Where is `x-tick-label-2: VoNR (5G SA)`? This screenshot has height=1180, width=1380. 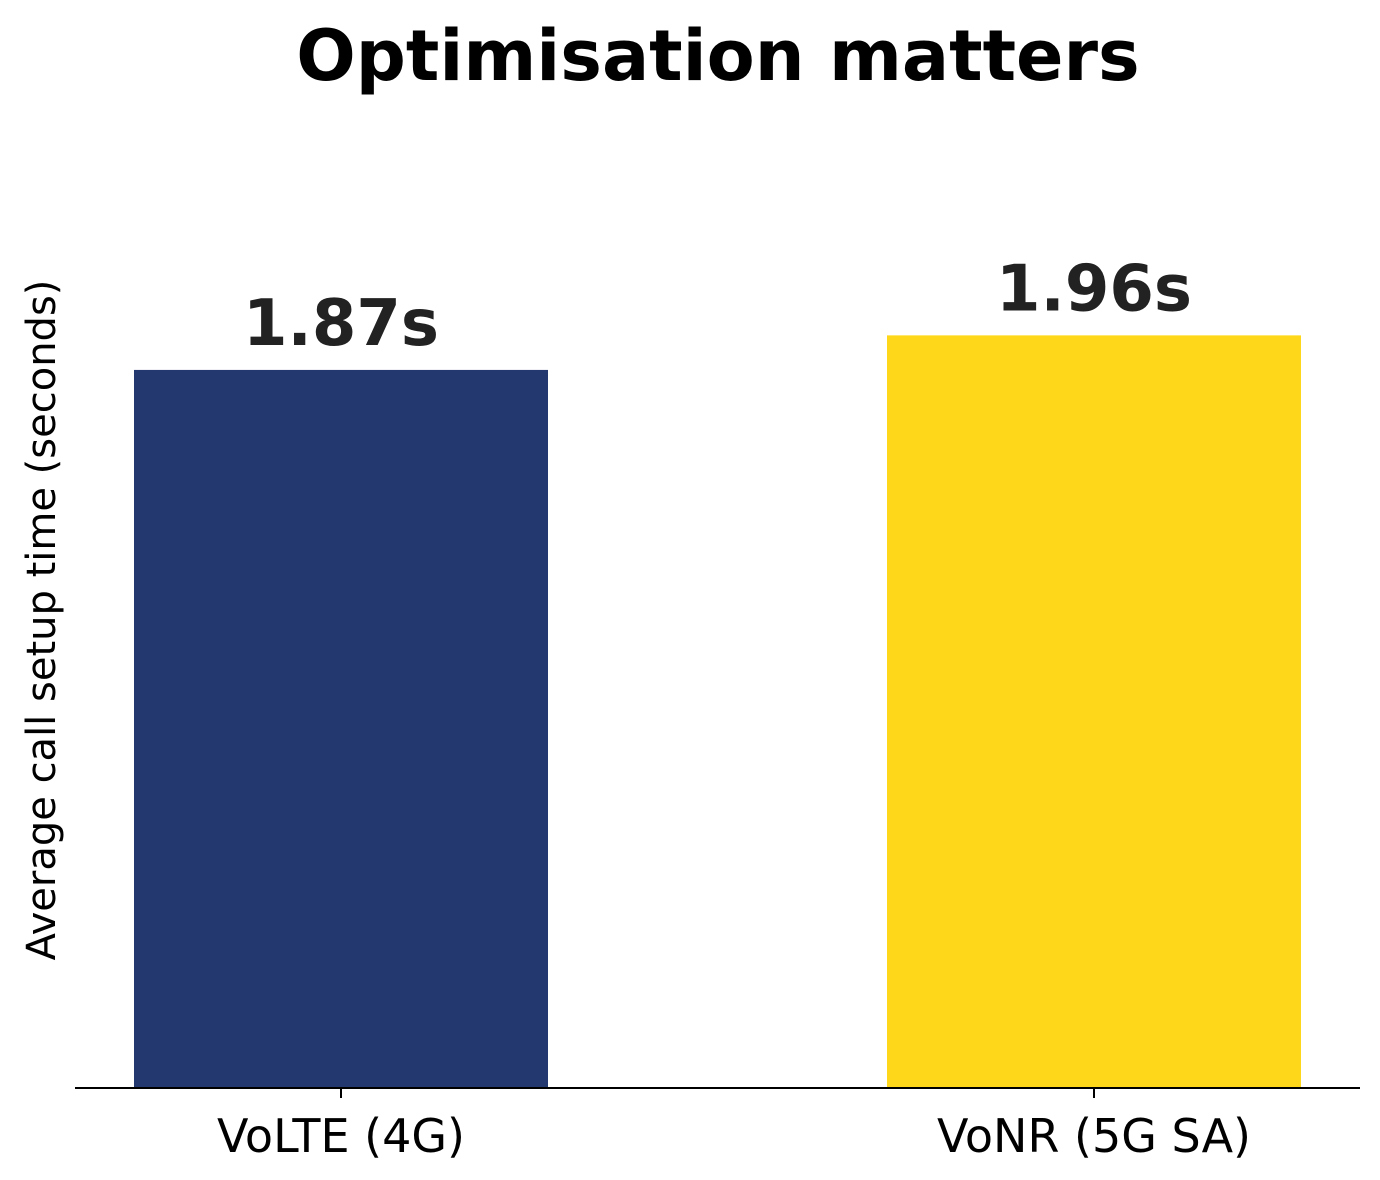
x-tick-label-2: VoNR (5G SA) is located at coordinates (1094, 1136).